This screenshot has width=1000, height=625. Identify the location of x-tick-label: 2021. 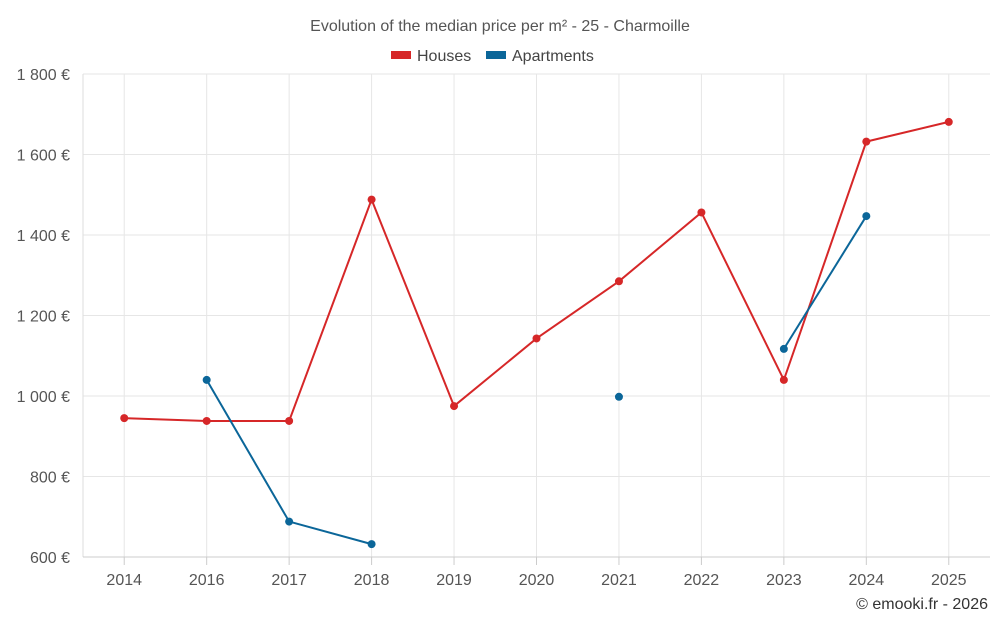
(619, 580).